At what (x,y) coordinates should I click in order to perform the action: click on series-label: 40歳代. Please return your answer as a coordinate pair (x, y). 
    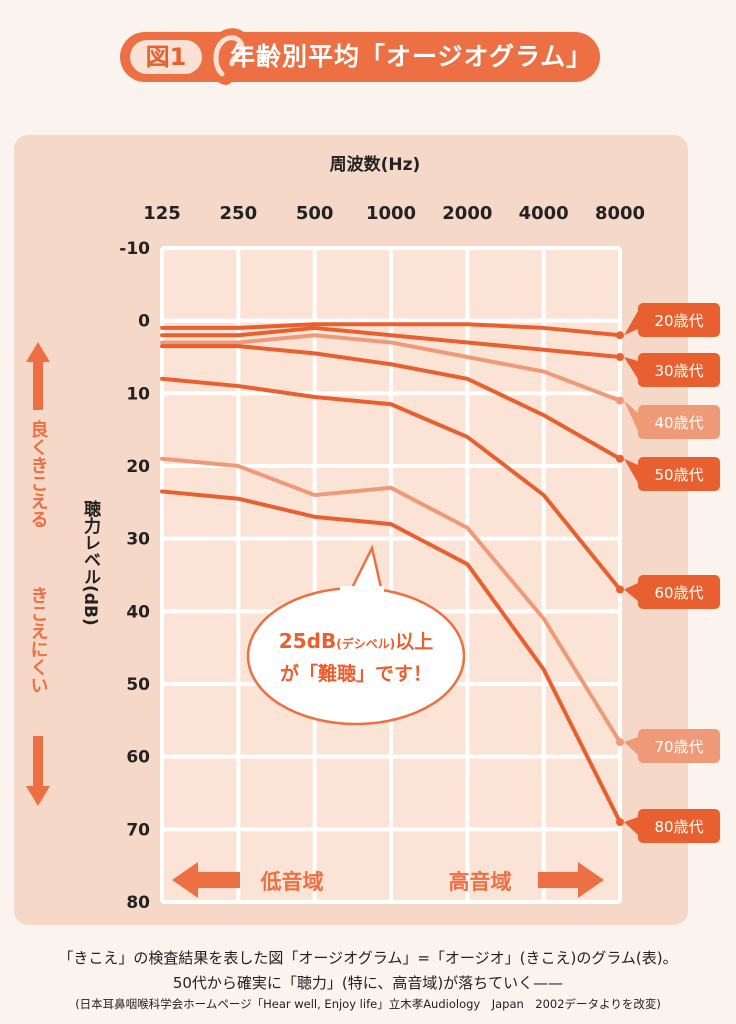
    Looking at the image, I should click on (672, 419).